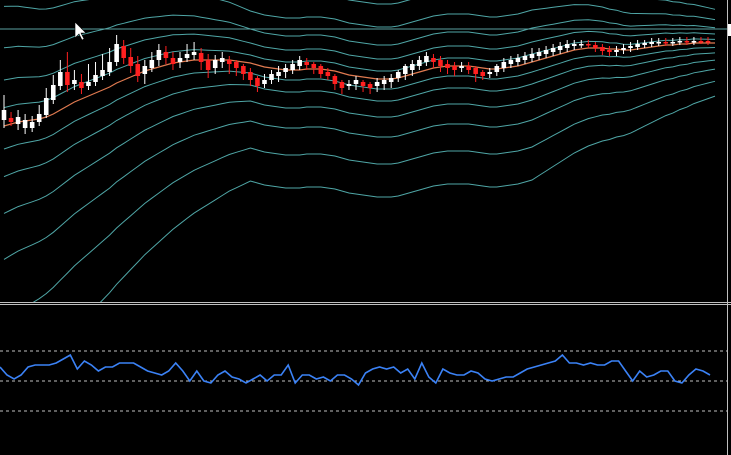 This screenshot has width=731, height=455. Describe the element at coordinates (727, 227) in the screenshot. I see `price-scale-border` at that location.